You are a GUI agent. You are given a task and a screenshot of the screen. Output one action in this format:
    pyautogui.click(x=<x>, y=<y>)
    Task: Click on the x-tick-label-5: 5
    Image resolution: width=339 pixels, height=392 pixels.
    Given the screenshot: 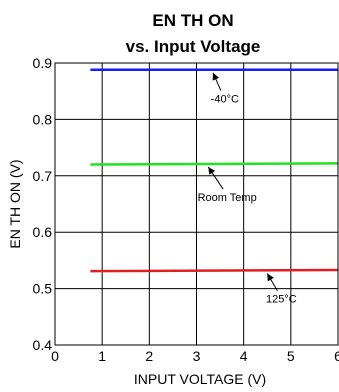 What is the action you would take?
    pyautogui.click(x=291, y=356)
    